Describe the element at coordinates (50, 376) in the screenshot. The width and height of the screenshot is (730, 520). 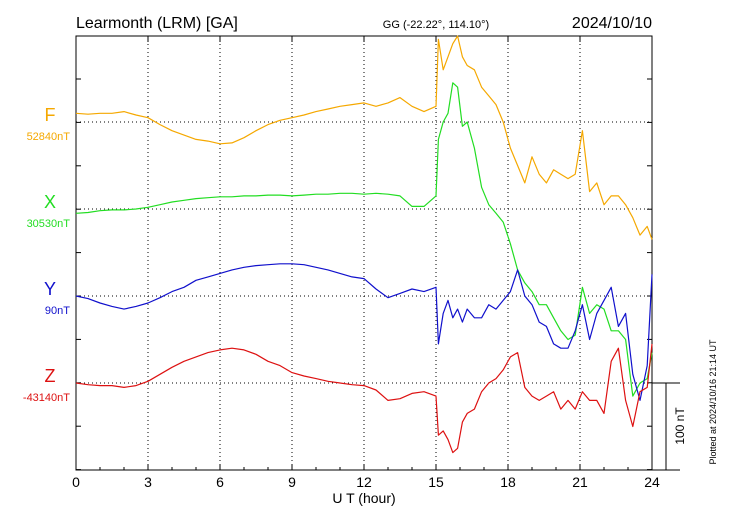
I see `series-name-Z: Z` at that location.